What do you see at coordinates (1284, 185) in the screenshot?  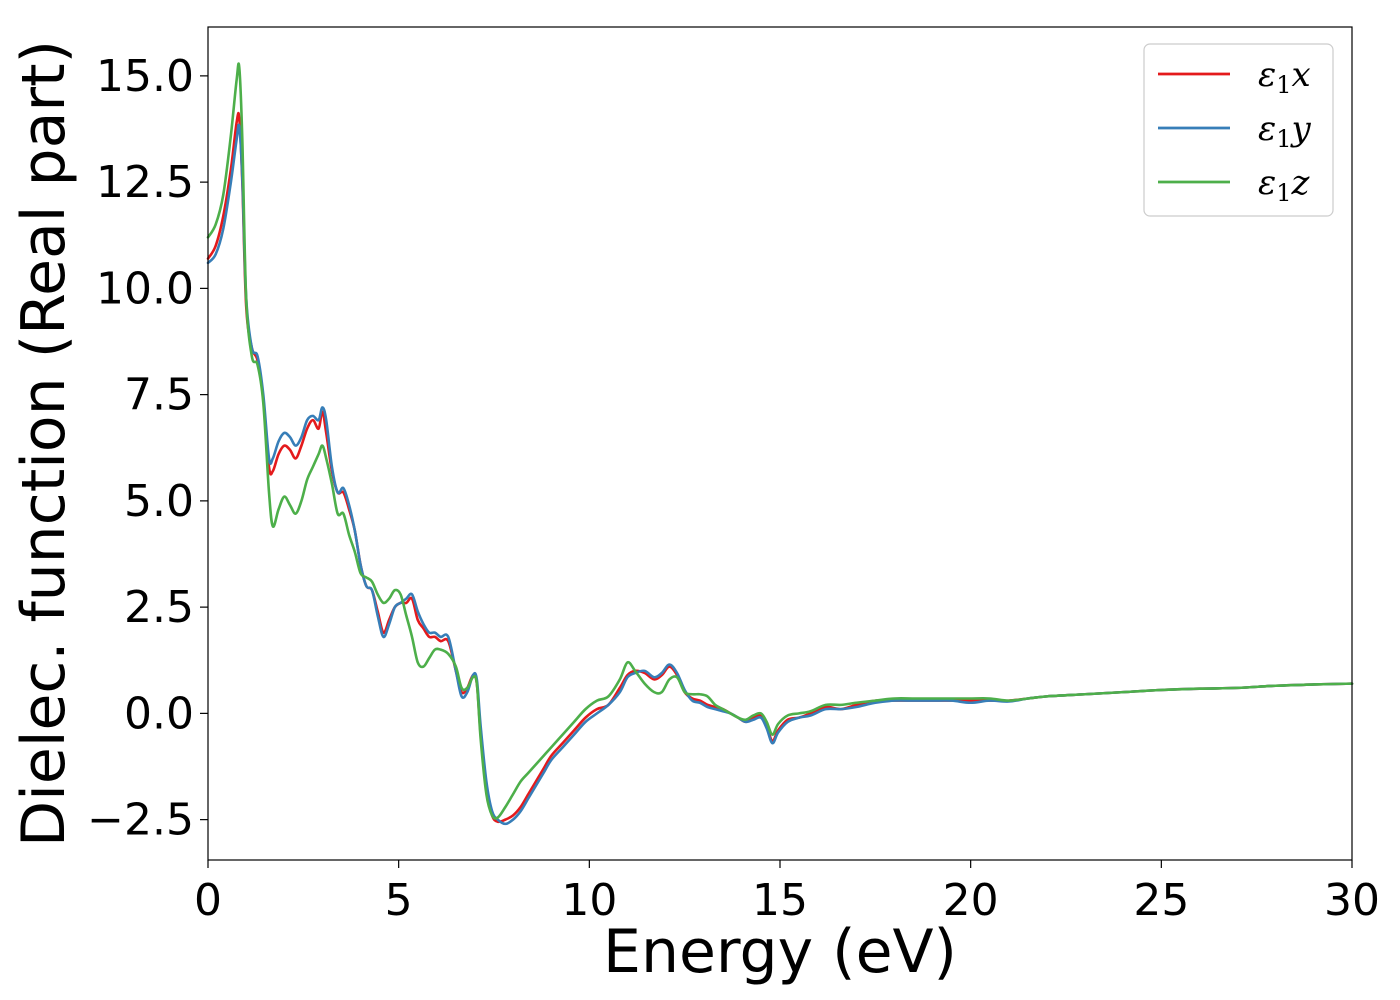 I see `legend-label-z: ε1z` at bounding box center [1284, 185].